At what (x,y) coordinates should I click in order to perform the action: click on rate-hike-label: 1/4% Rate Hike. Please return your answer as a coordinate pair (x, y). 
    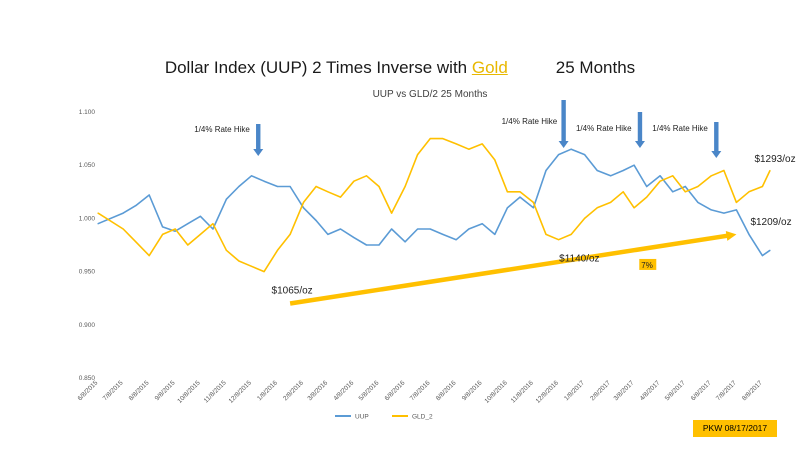
    Looking at the image, I should click on (604, 128).